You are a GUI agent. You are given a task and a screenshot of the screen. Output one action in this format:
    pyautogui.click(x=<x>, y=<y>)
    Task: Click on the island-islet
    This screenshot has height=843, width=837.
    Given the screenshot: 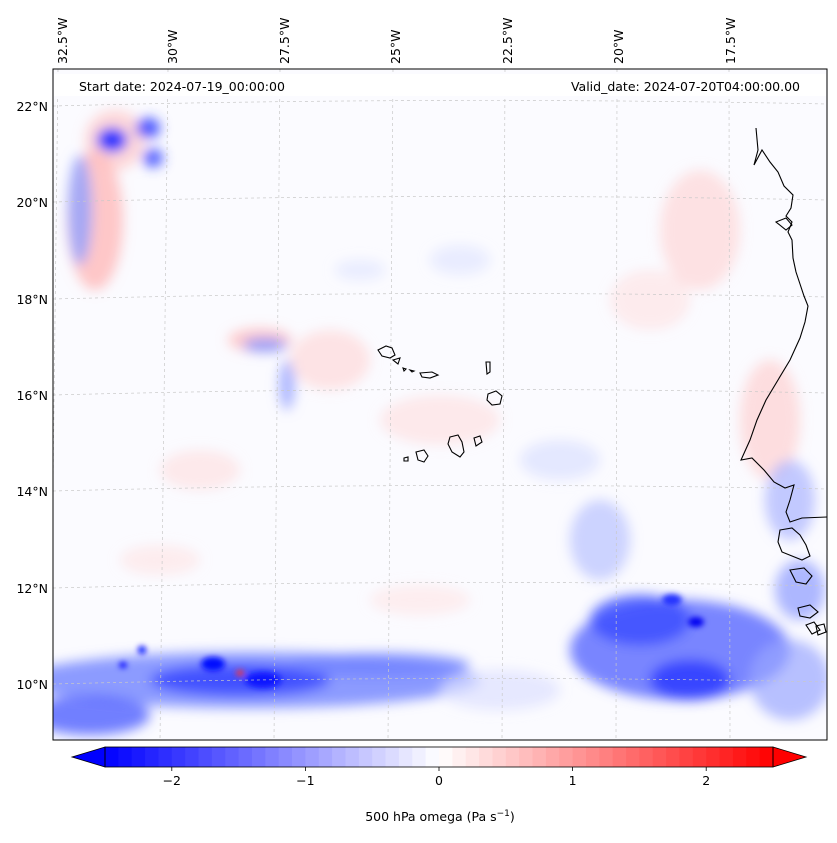 What is the action you would take?
    pyautogui.click(x=412, y=370)
    